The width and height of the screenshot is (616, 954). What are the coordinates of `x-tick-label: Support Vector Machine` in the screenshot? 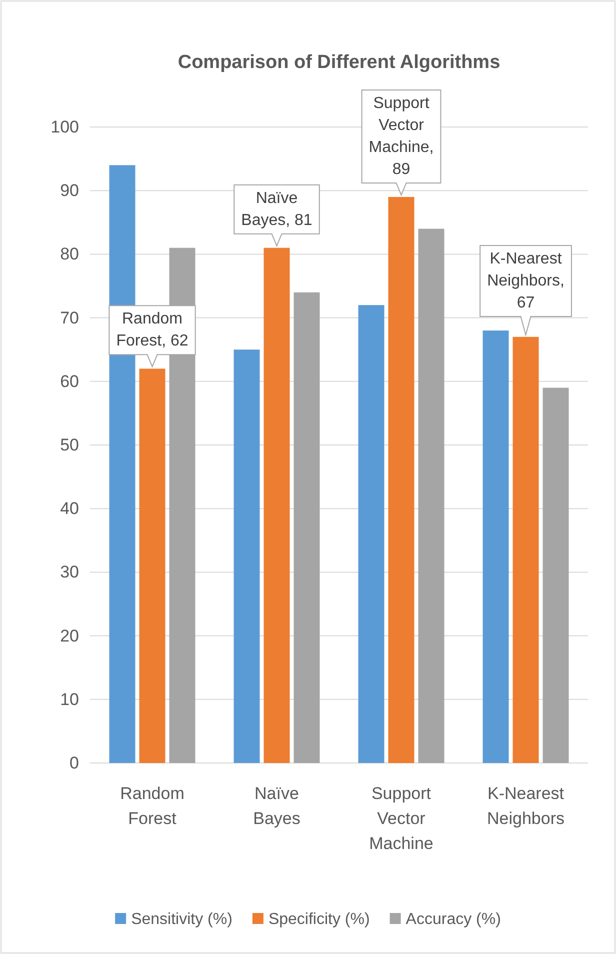 It's located at (401, 818).